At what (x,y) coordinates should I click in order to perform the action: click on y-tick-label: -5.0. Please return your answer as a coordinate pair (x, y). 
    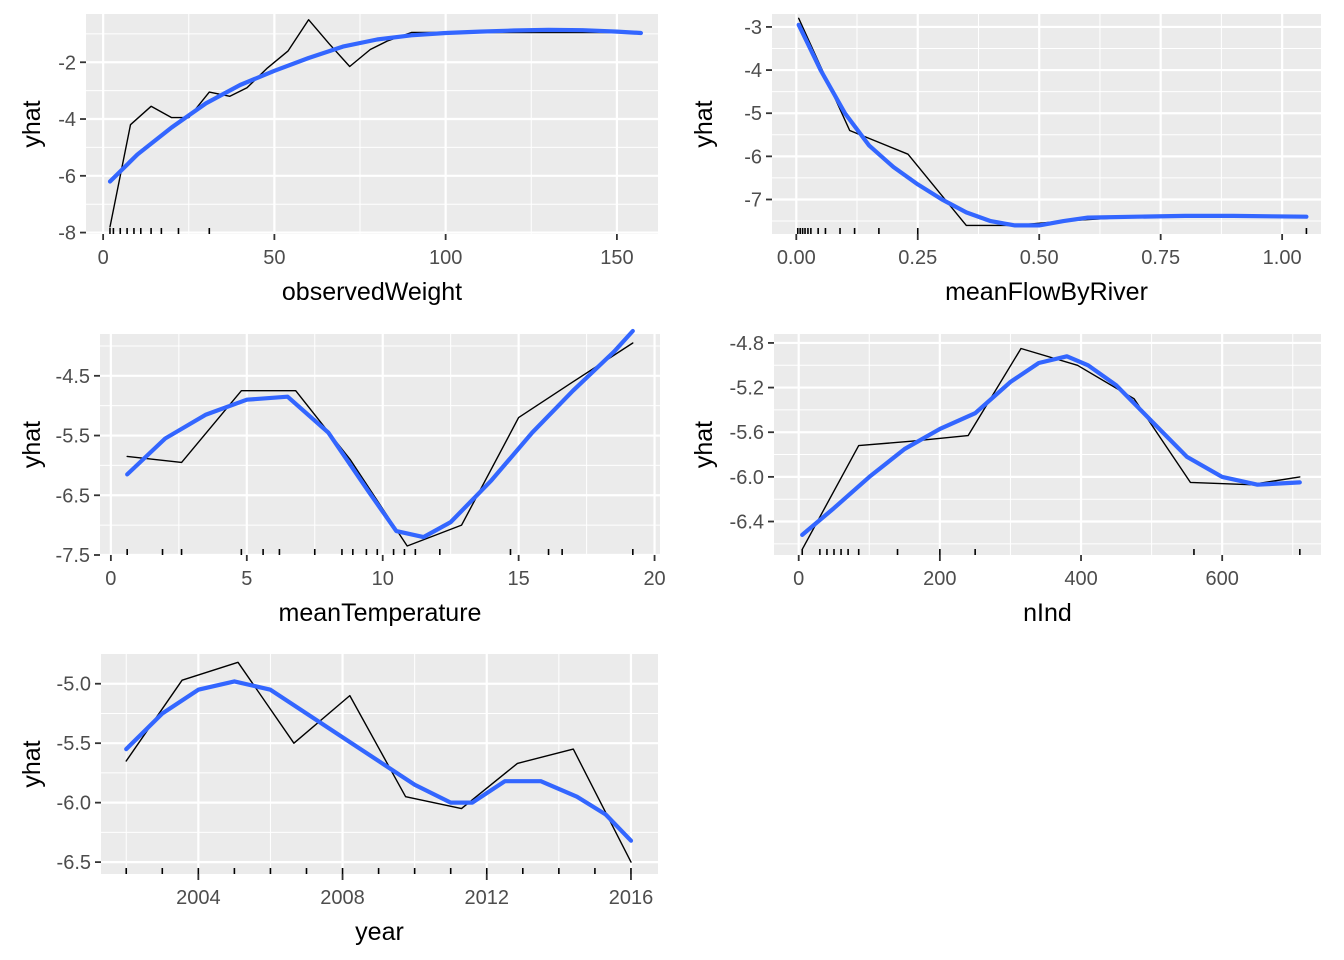
    Looking at the image, I should click on (74, 685).